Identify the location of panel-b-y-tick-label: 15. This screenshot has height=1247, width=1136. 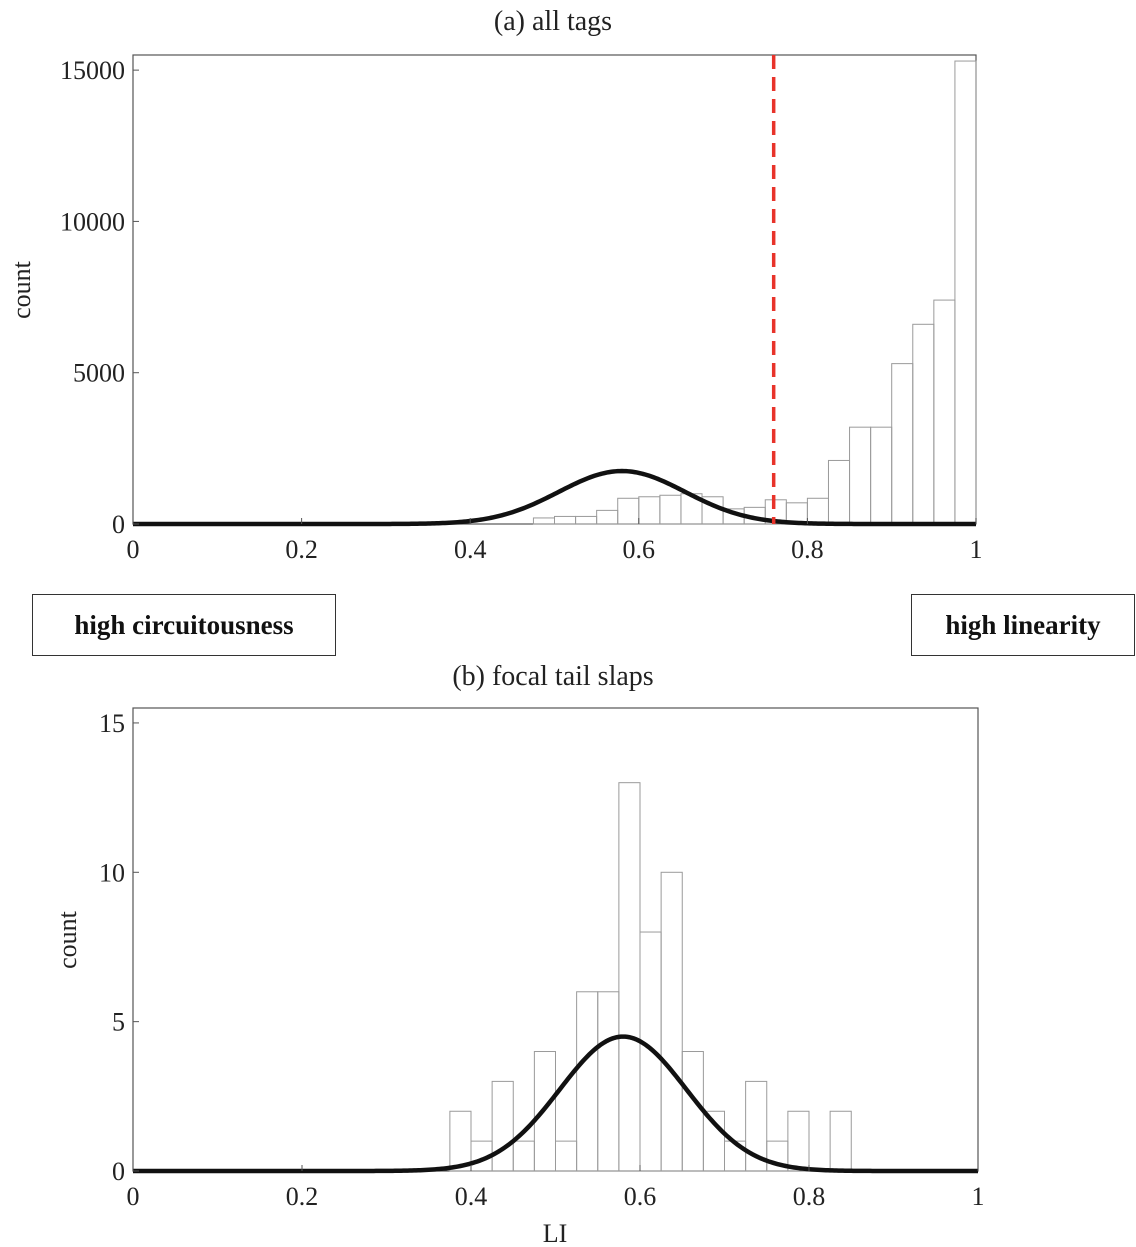
(112, 723).